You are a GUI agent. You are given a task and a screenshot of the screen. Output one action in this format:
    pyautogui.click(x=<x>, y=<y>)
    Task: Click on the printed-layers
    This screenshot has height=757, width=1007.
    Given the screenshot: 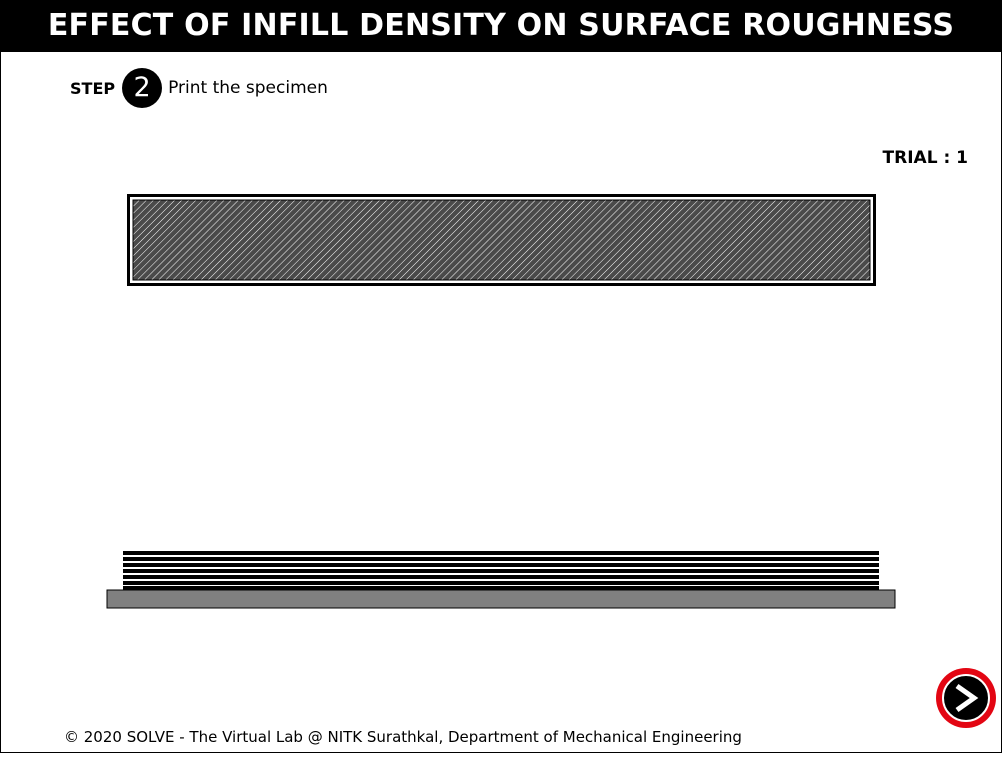 What is the action you would take?
    pyautogui.click(x=501, y=570)
    